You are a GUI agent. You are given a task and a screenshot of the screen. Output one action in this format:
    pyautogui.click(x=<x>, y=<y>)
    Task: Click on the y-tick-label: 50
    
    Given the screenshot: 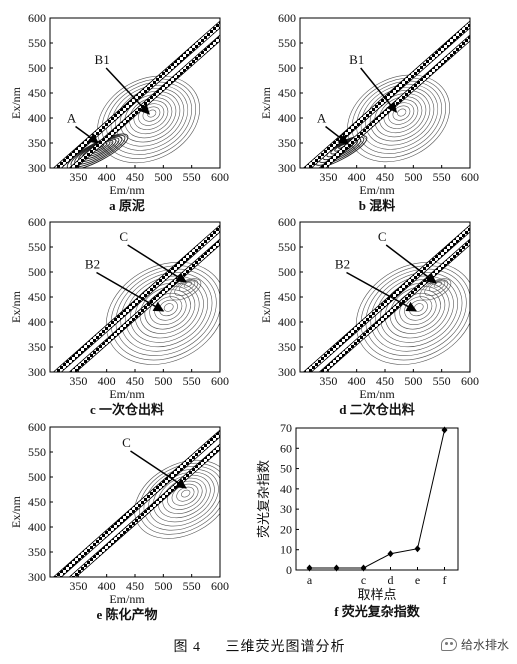 What is the action you would take?
    pyautogui.click(x=286, y=469)
    